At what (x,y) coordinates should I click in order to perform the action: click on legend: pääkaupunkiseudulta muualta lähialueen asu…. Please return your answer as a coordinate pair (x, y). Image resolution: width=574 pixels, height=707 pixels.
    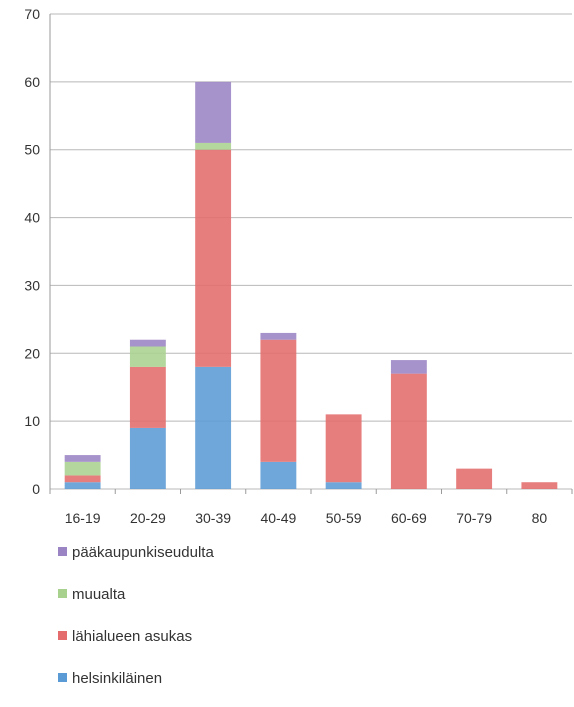
    Looking at the image, I should click on (136, 615).